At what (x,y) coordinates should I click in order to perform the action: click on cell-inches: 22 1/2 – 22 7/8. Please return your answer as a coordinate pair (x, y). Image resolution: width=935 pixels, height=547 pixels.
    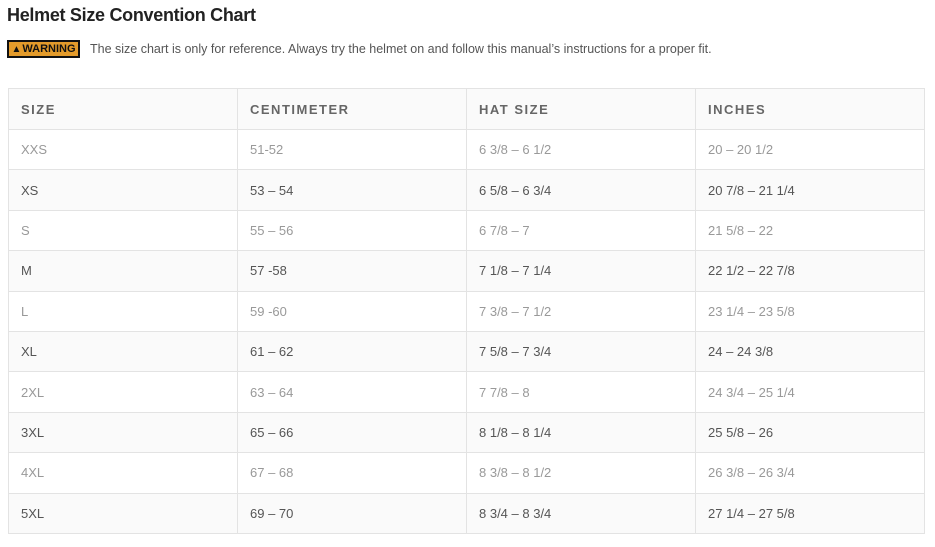
    Looking at the image, I should click on (810, 271).